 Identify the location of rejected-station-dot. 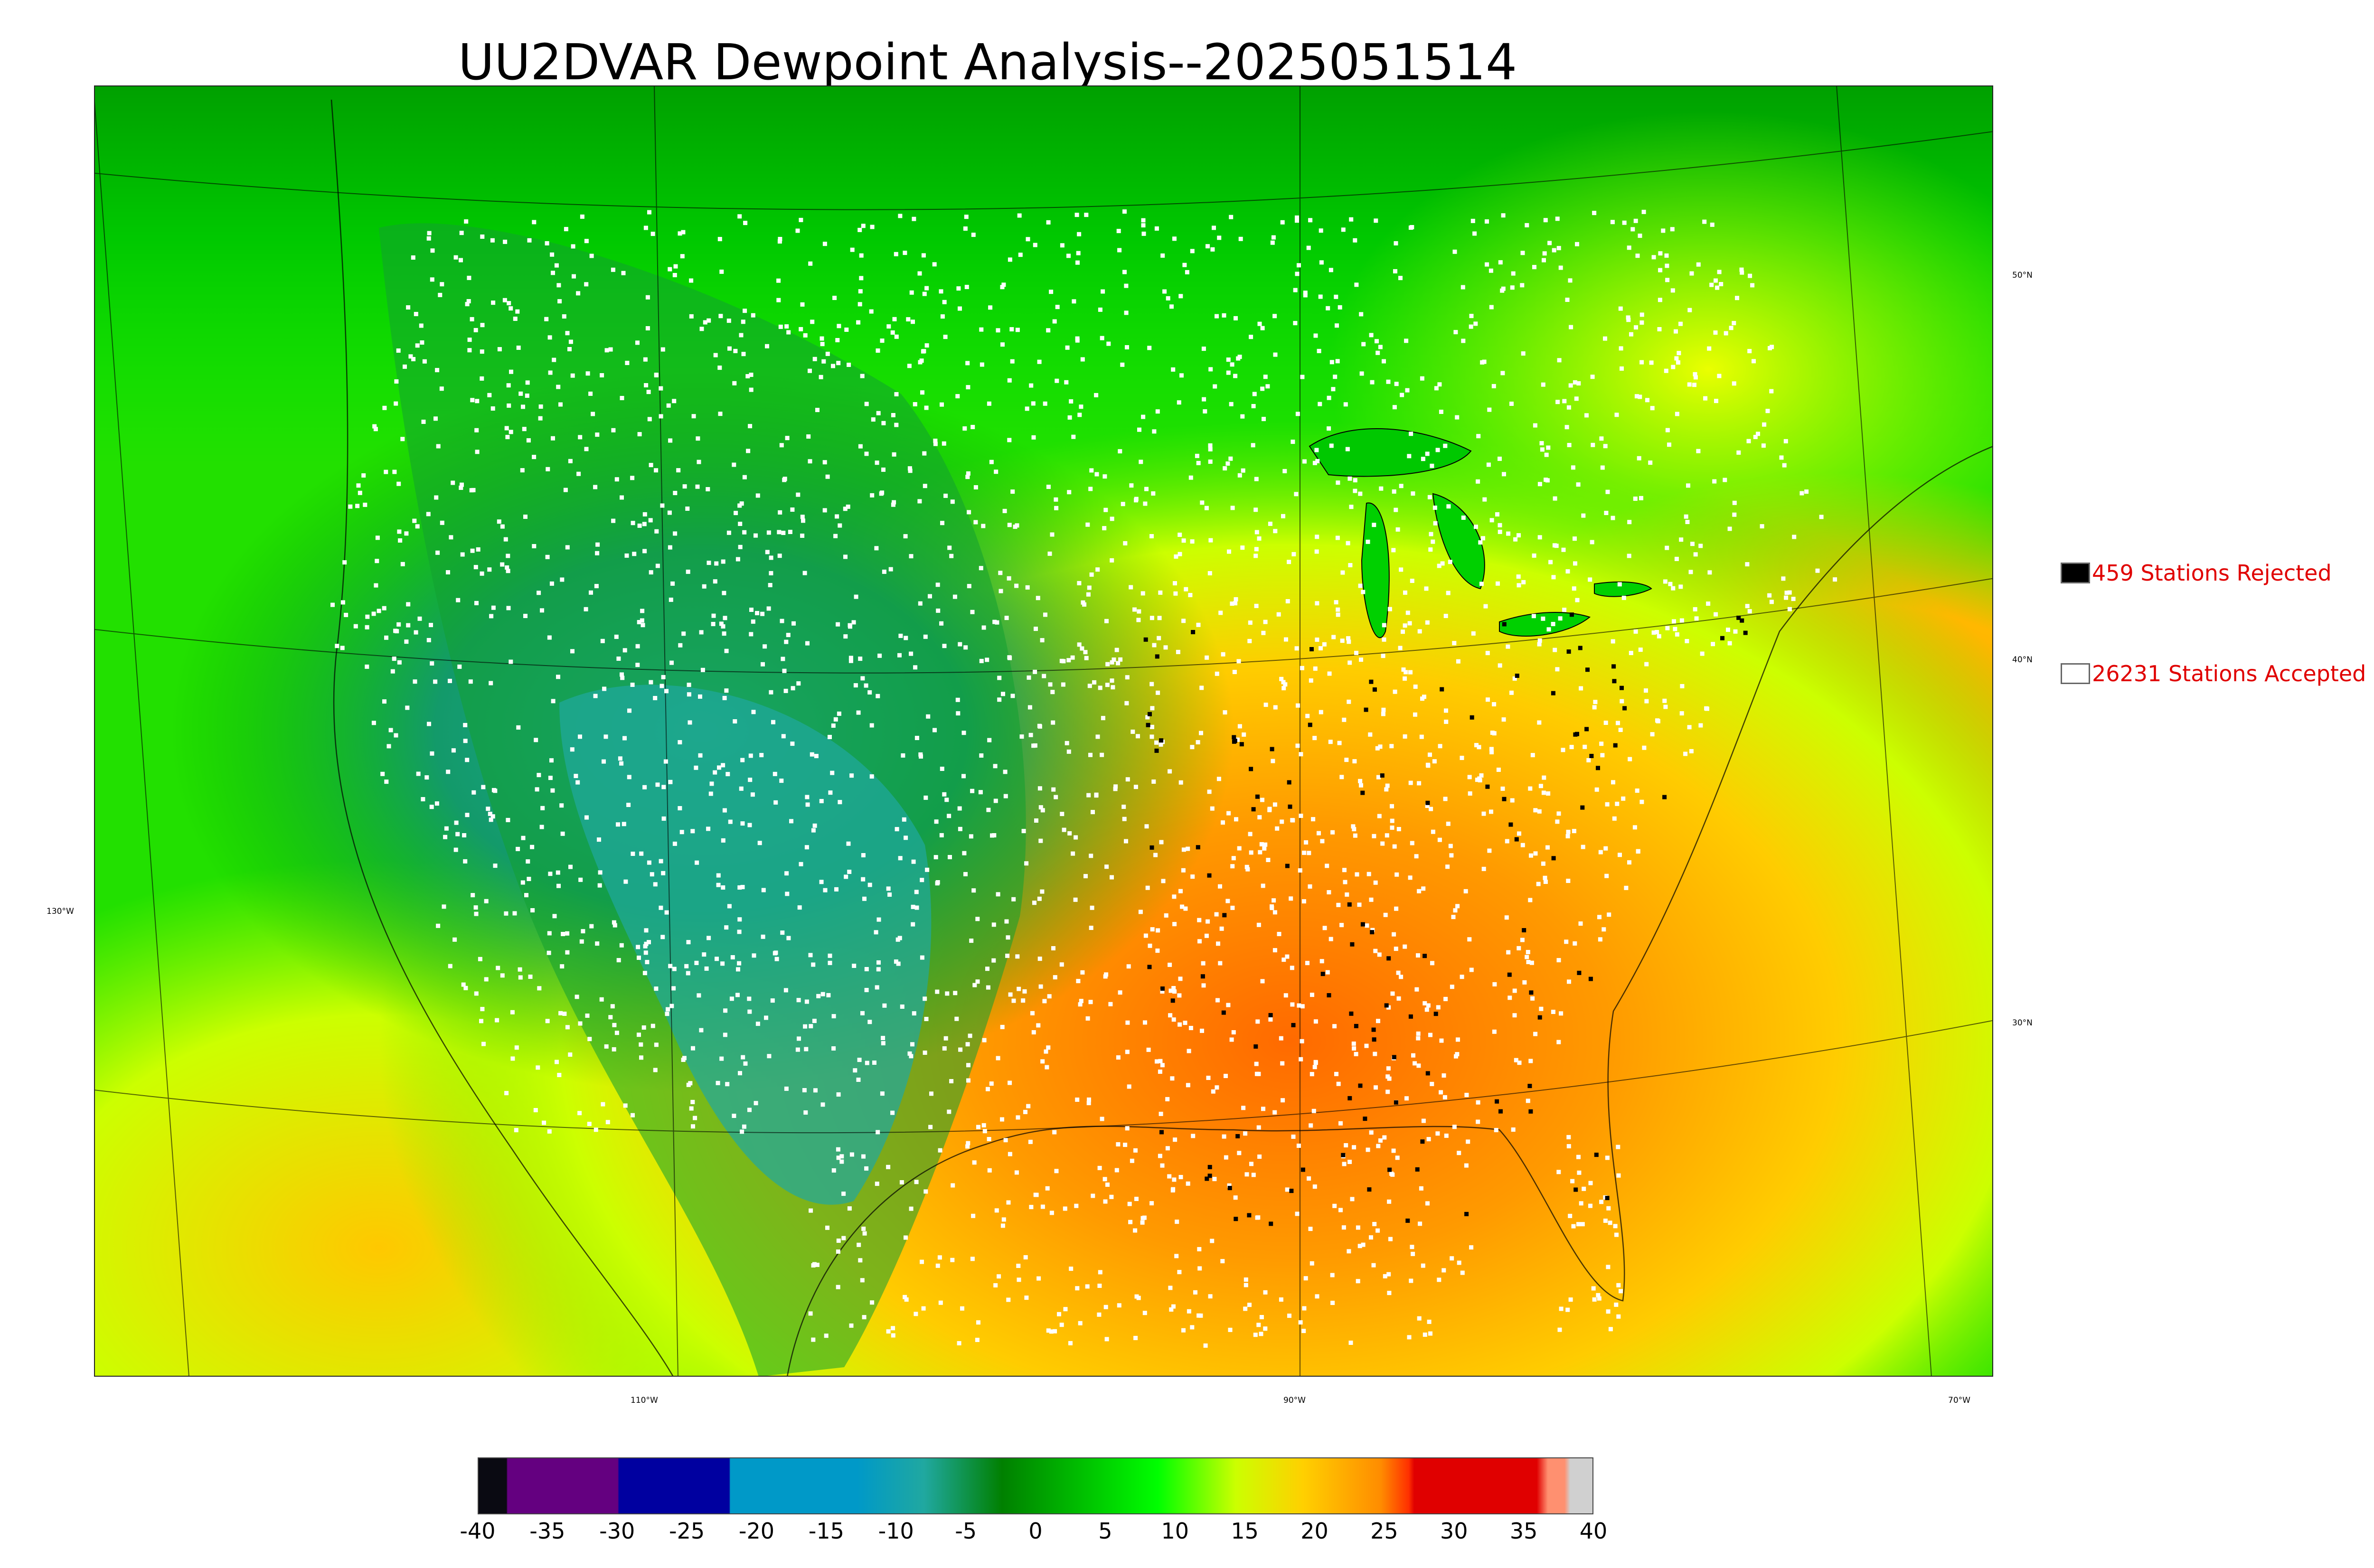
(1365, 1119).